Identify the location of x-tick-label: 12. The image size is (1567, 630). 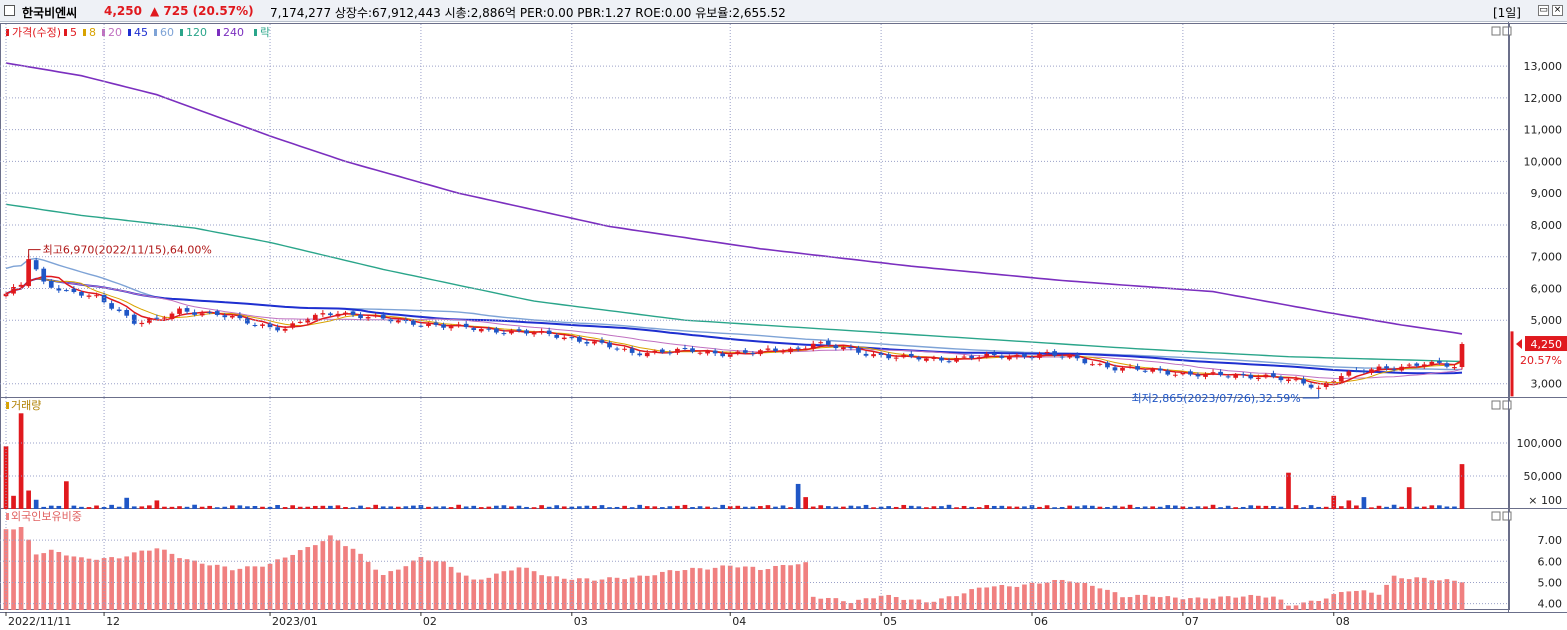
(113, 621).